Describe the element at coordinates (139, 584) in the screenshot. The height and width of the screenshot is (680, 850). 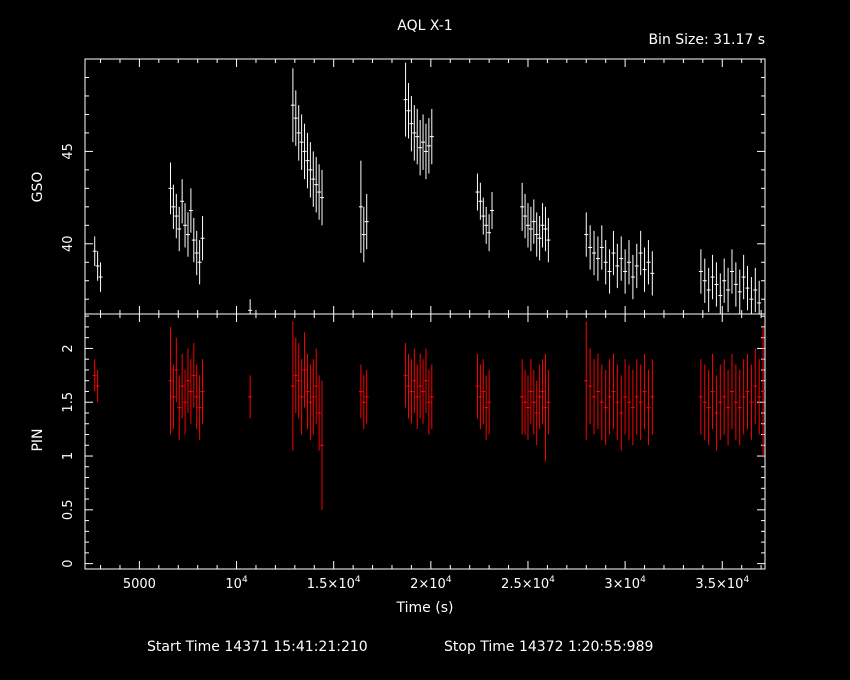
I see `x-tick-label: 5000` at that location.